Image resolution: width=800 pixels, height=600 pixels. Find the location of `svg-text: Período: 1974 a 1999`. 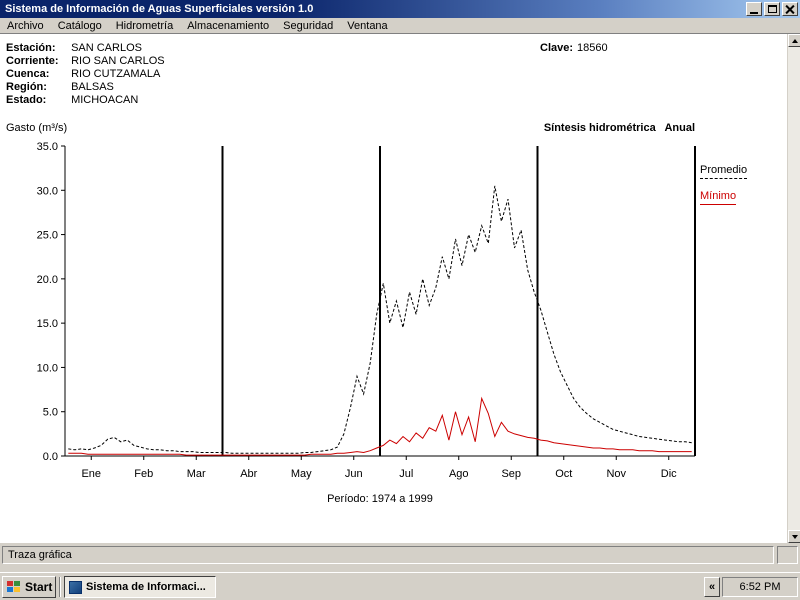

svg-text: Período: 1974 a 1999 is located at coordinates (380, 499).